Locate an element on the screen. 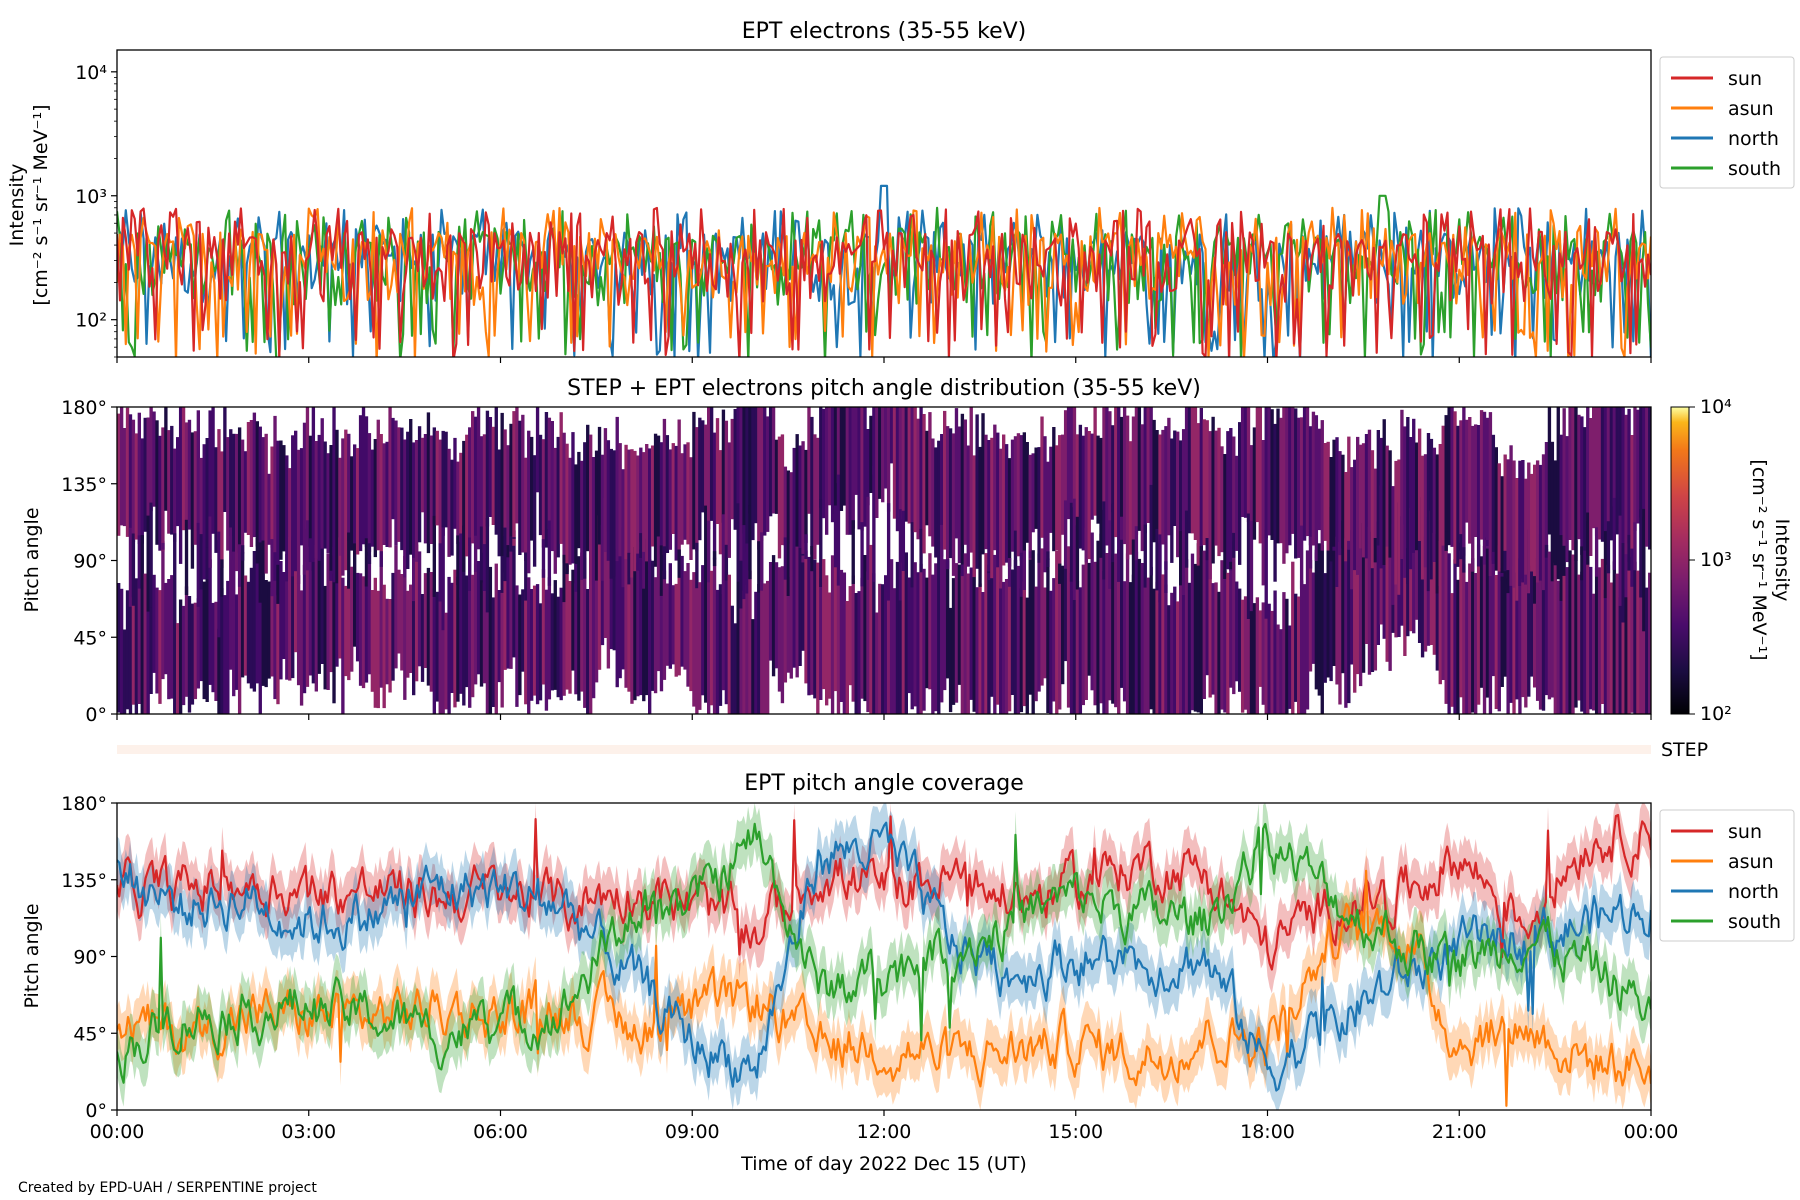  panel4-yticks: 0° 45° 90° 135° 180° is located at coordinates (89, 957).